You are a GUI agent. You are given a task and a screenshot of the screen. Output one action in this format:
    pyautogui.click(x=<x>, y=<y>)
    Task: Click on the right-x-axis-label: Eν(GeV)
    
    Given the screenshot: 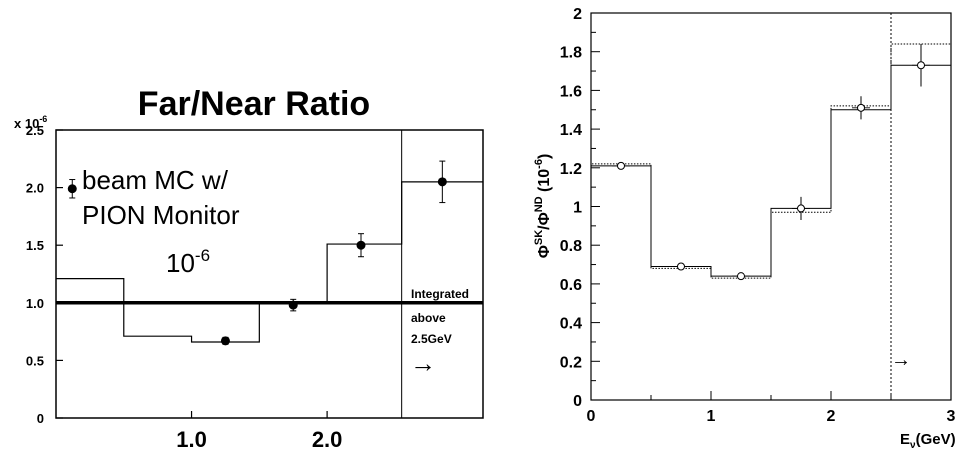 What is the action you would take?
    pyautogui.click(x=928, y=441)
    